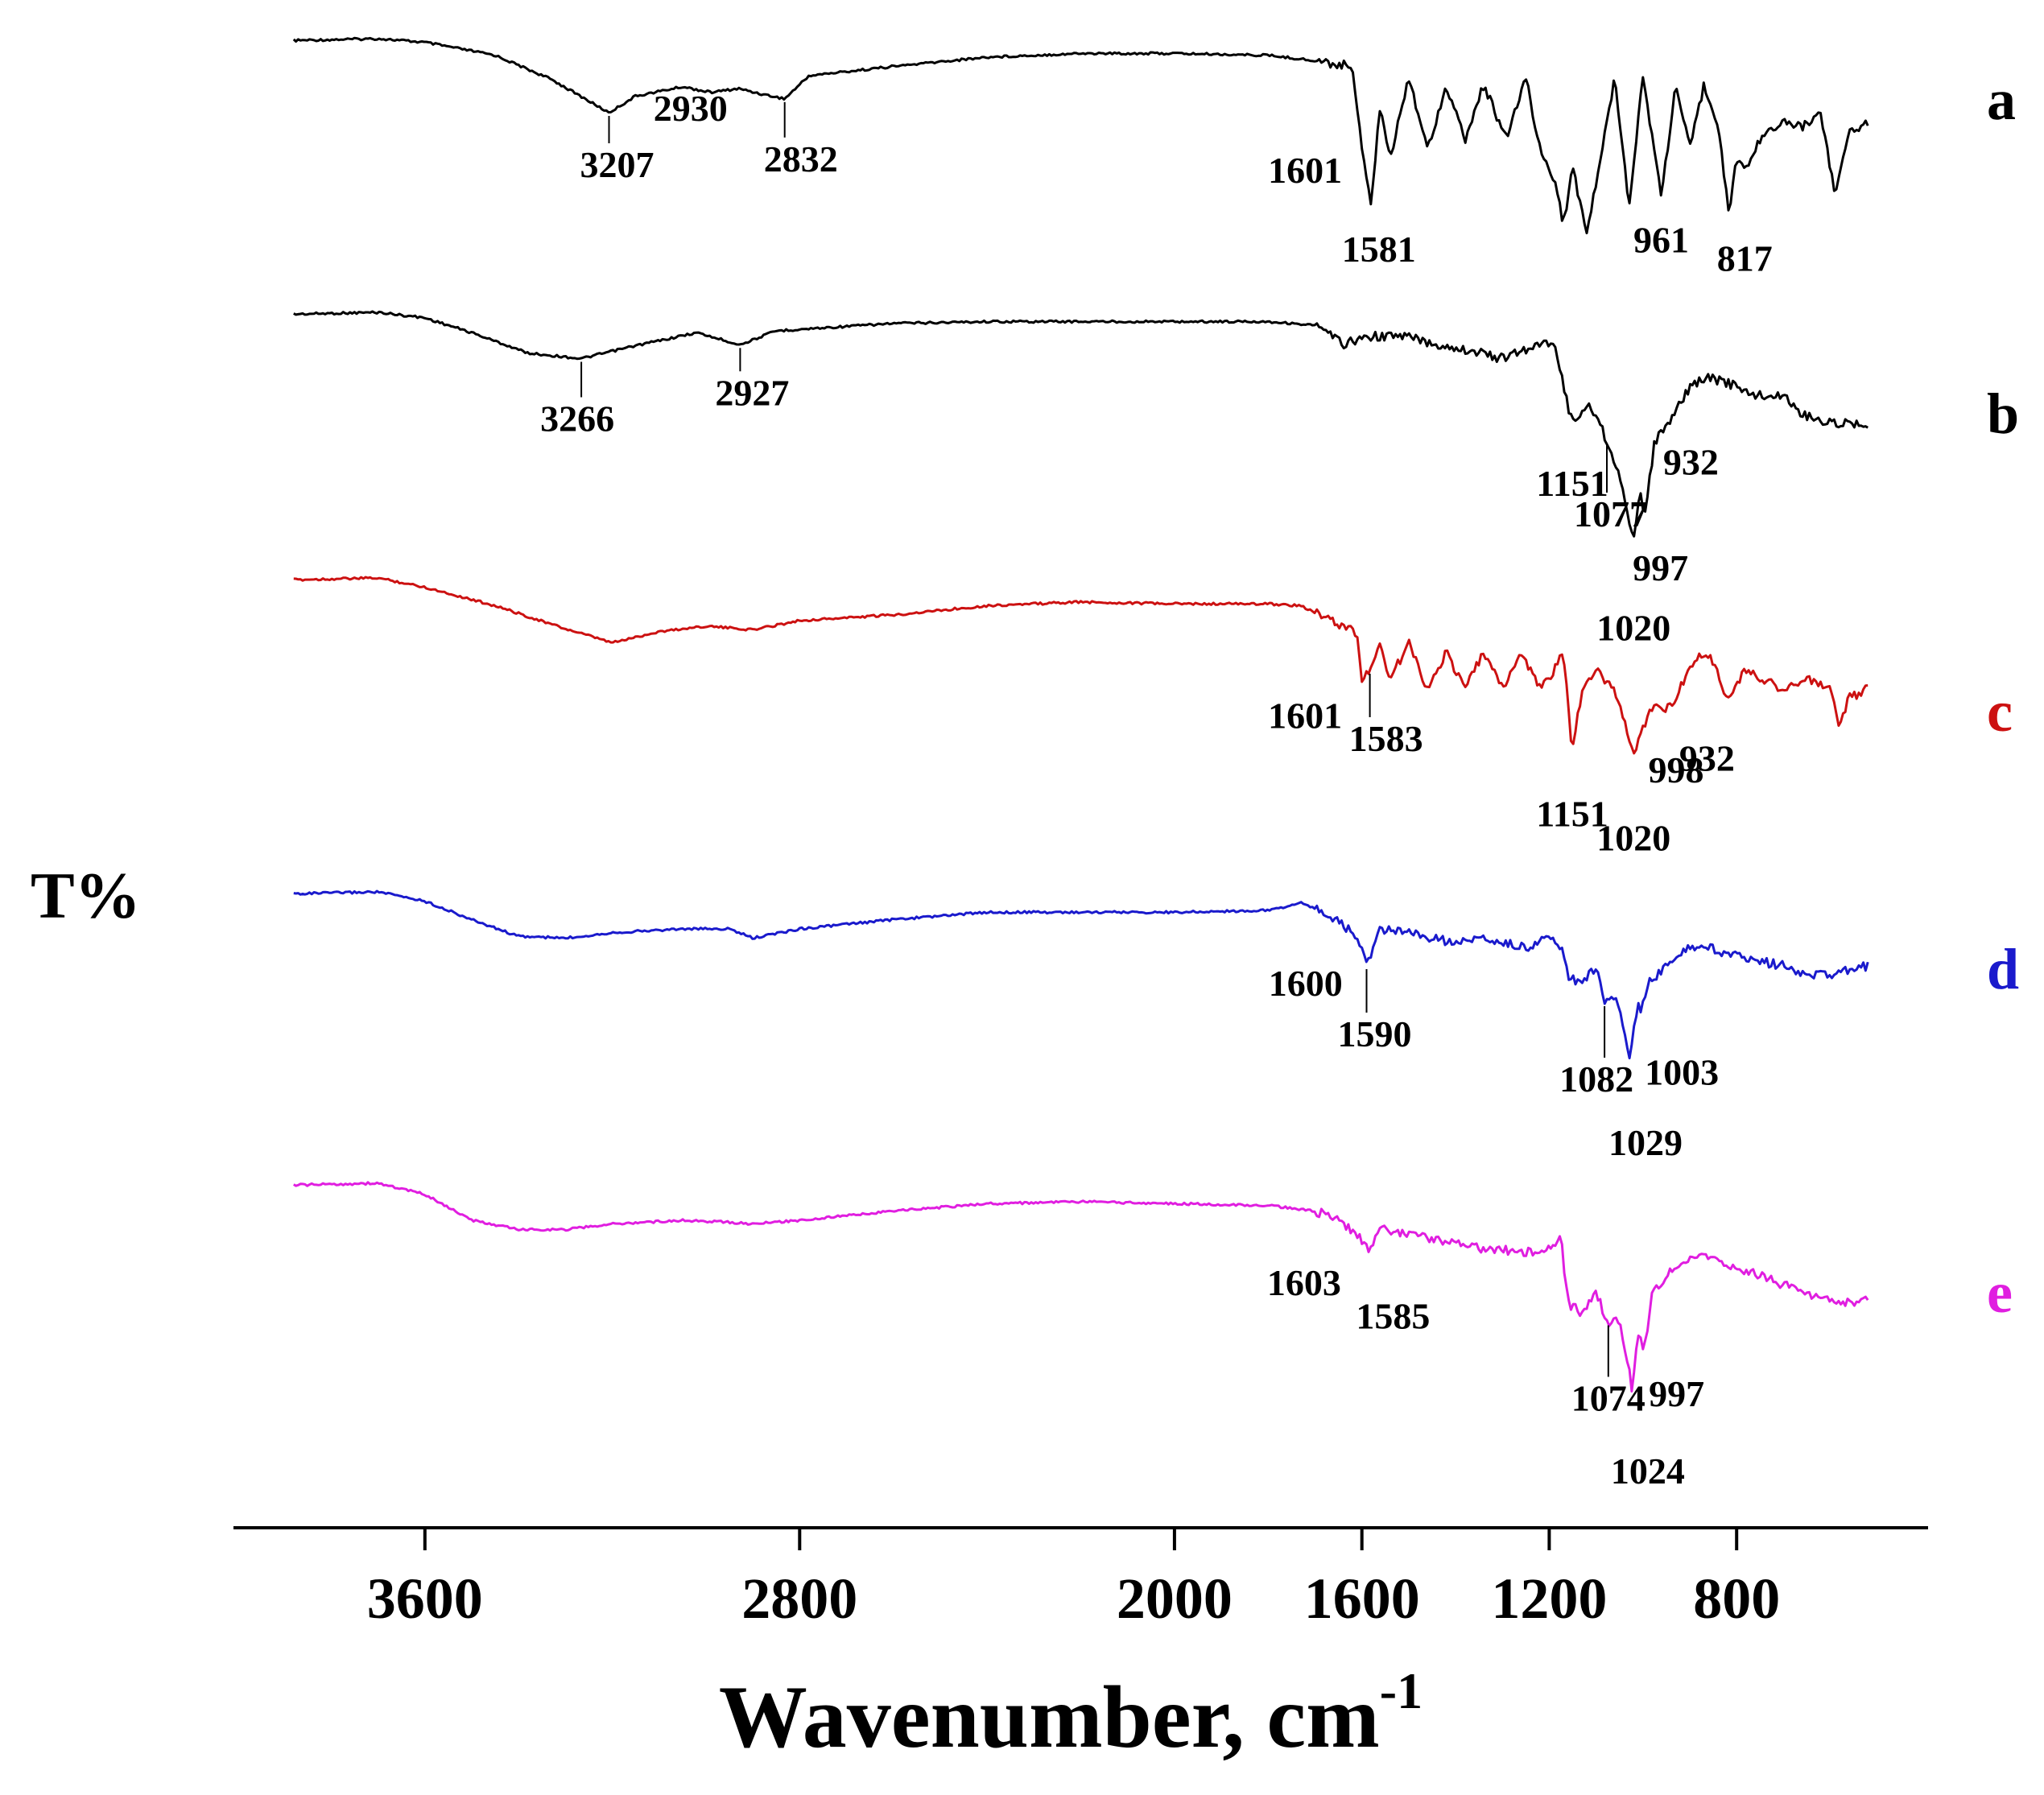 Image resolution: width=2044 pixels, height=1795 pixels. I want to click on peak-label-c-932: 932, so click(1707, 758).